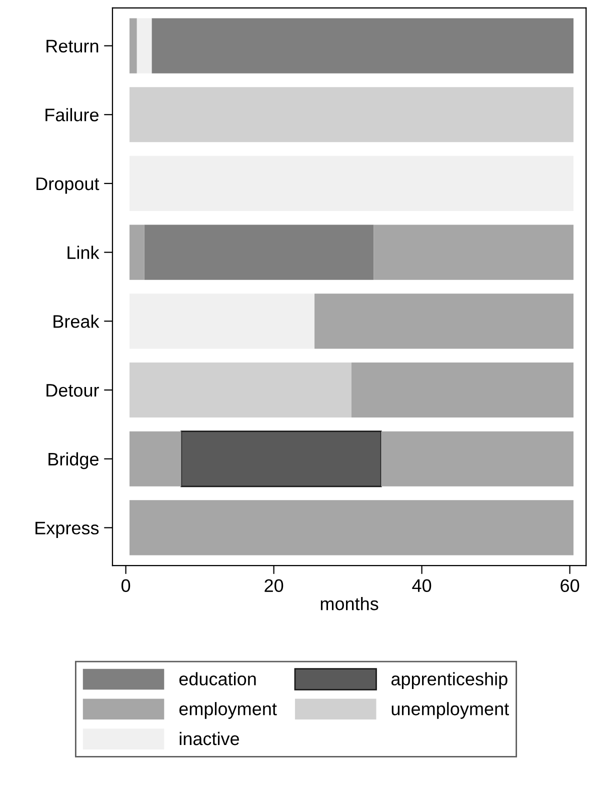 The width and height of the screenshot is (592, 791). I want to click on y-tick-label: Failure, so click(72, 115).